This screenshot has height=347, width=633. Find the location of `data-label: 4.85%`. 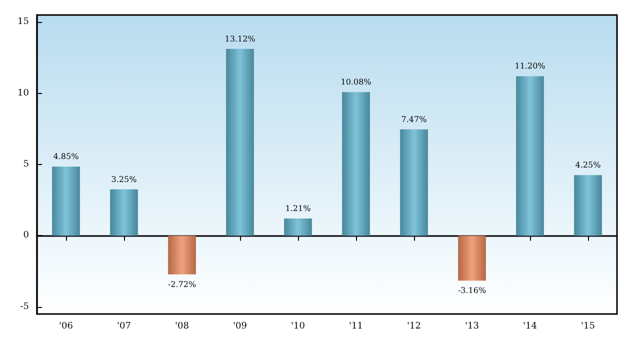

data-label: 4.85% is located at coordinates (66, 157).